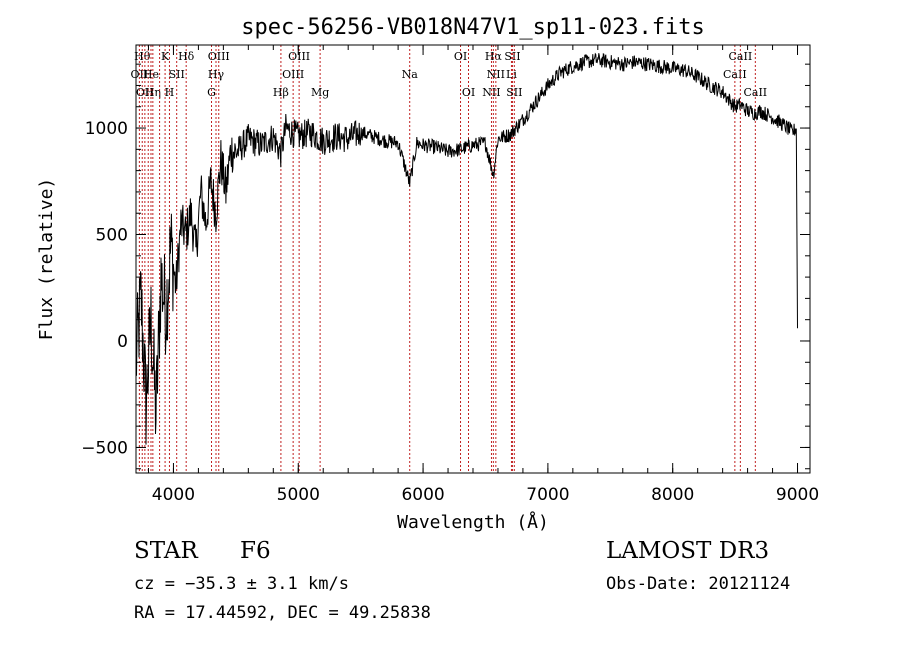 This screenshot has height=649, width=900. Describe the element at coordinates (173, 495) in the screenshot. I see `x-tick-label: 4000` at that location.